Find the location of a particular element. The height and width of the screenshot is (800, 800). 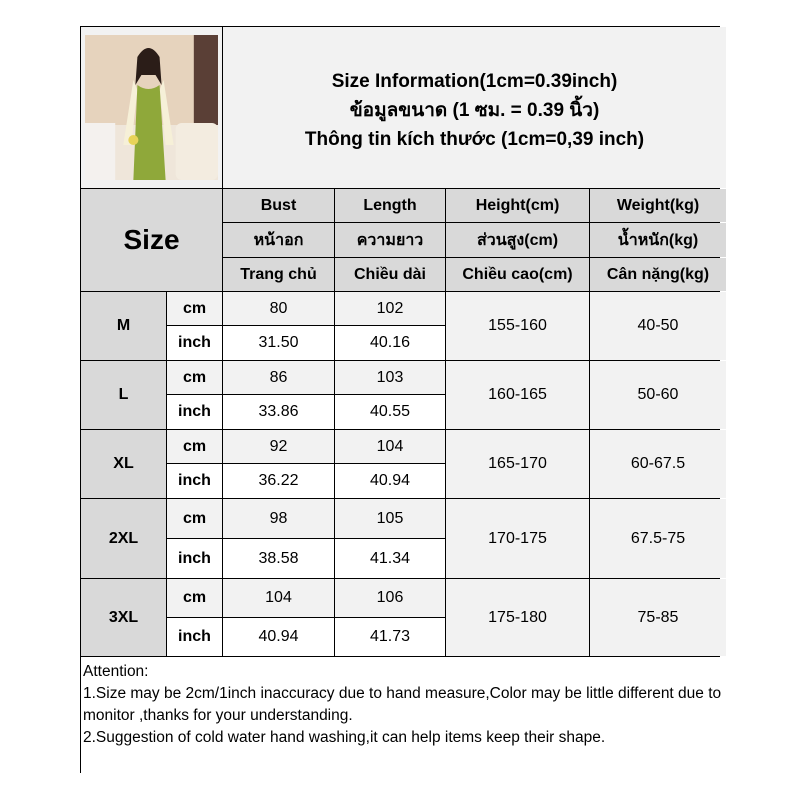

size-column-header: Size is located at coordinates (151, 240).